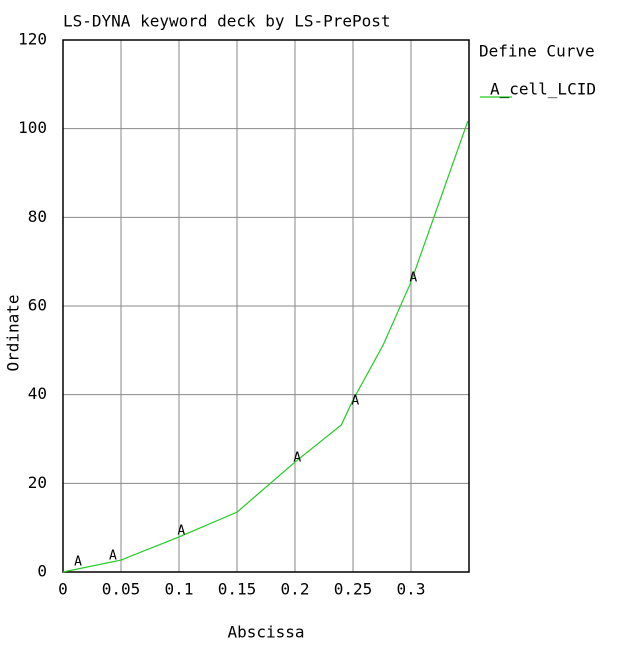  Describe the element at coordinates (353, 589) in the screenshot. I see `x-tick-label: 0.25` at that location.